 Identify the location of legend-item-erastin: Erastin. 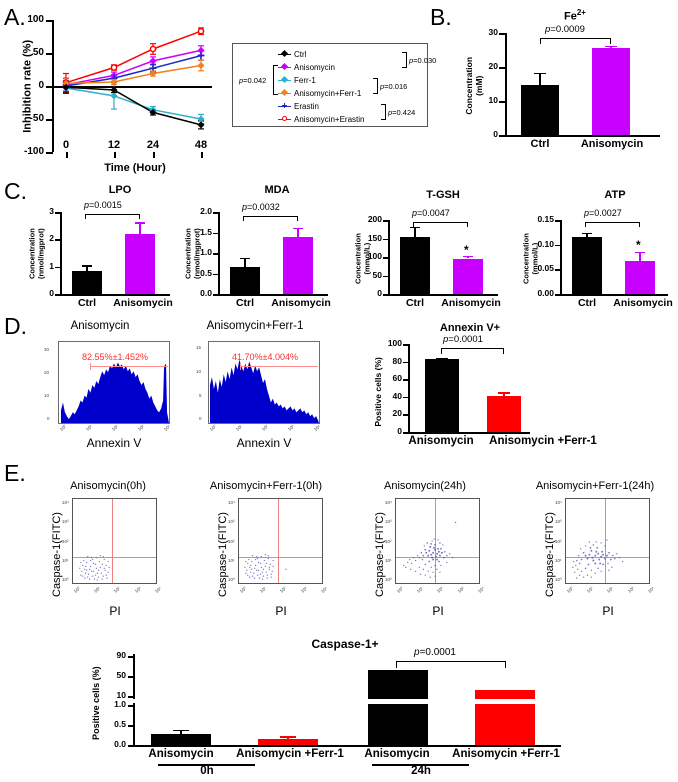
(298, 106).